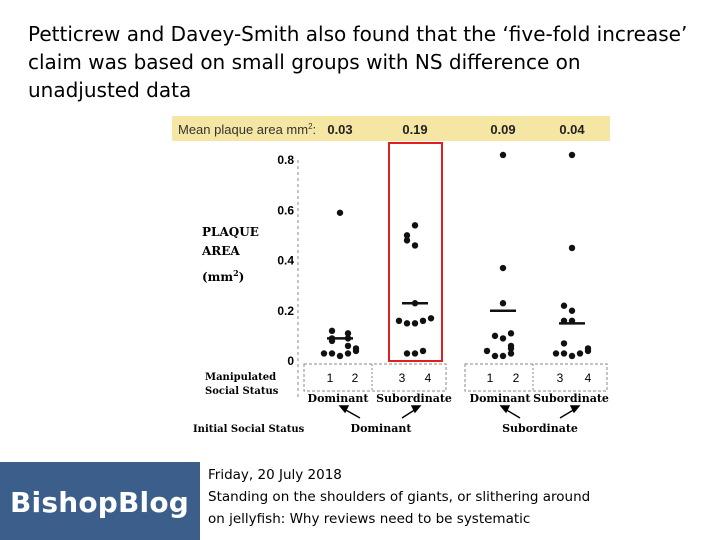  I want to click on y-axis-title: PLAQUE AREA (mm2), so click(230, 254).